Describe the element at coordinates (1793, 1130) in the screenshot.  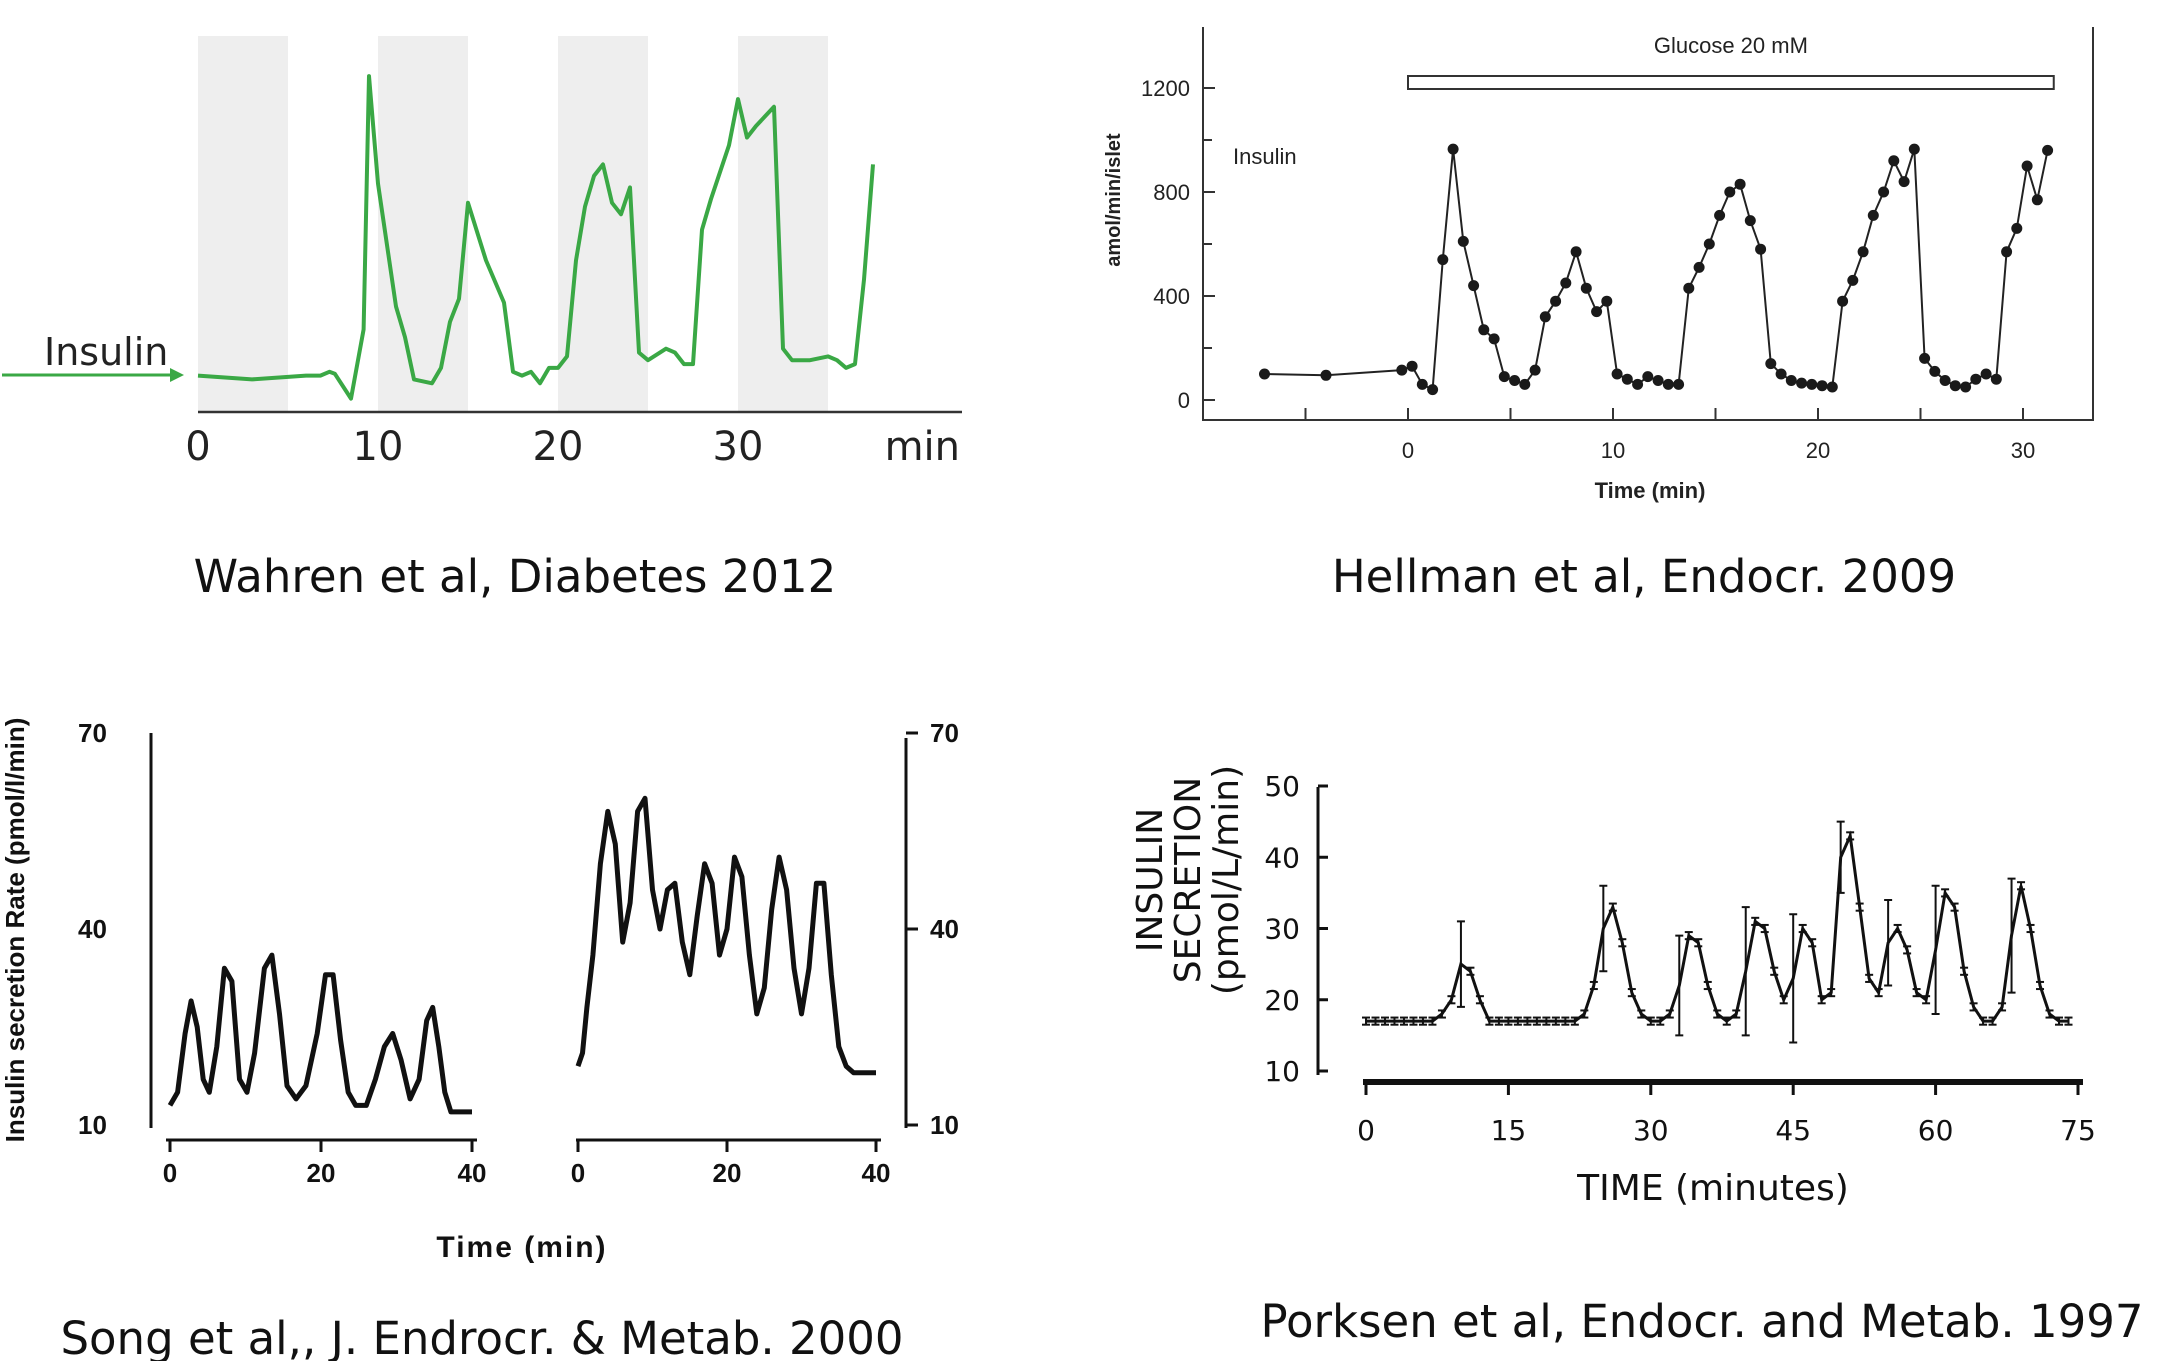
I see `porksen-x-tick-45: 45` at that location.